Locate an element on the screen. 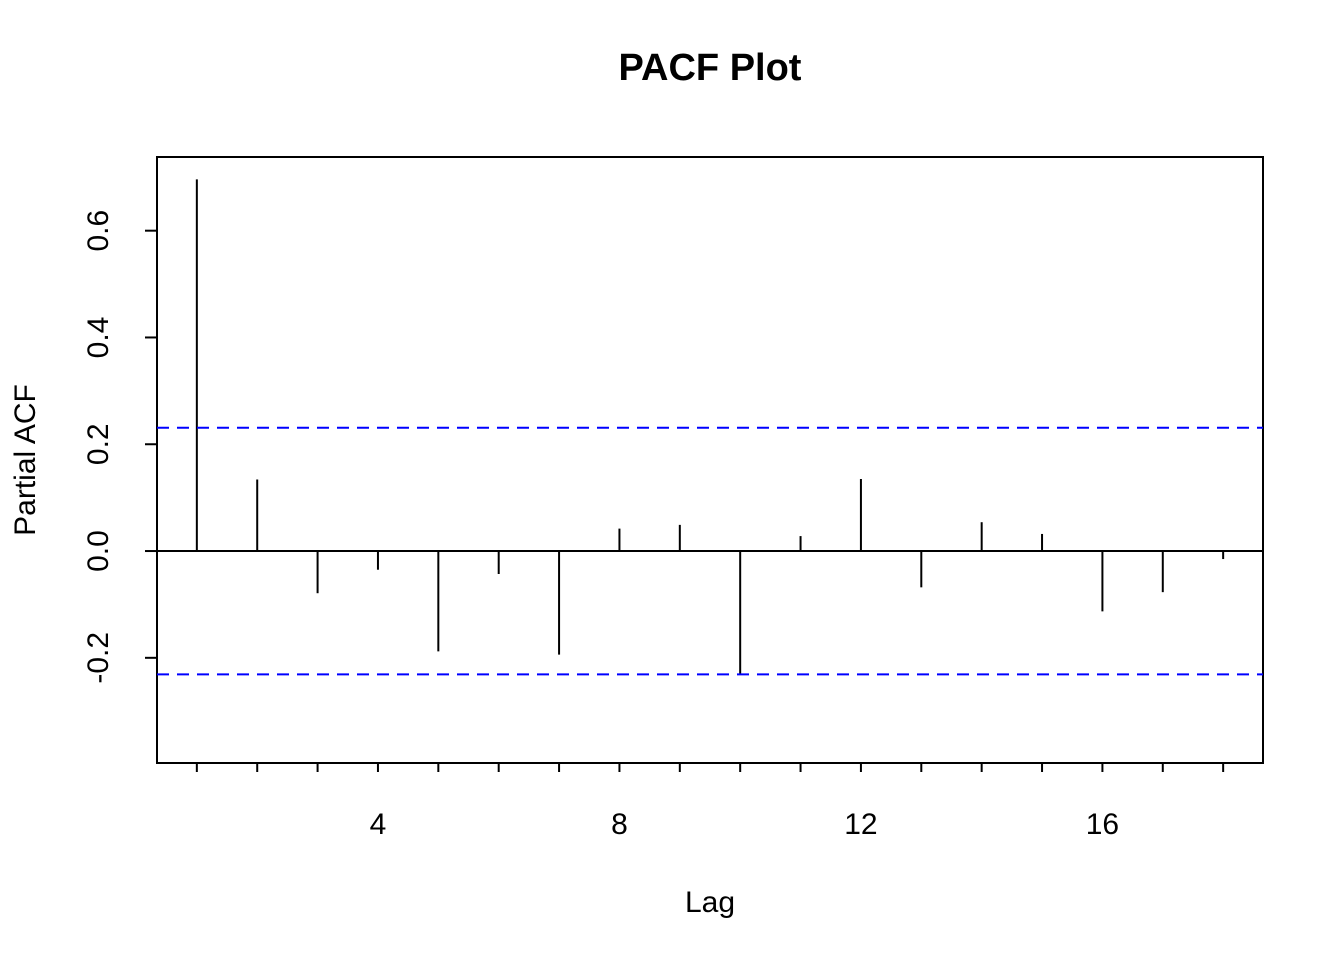  x-tick-label: 12 is located at coordinates (860, 824).